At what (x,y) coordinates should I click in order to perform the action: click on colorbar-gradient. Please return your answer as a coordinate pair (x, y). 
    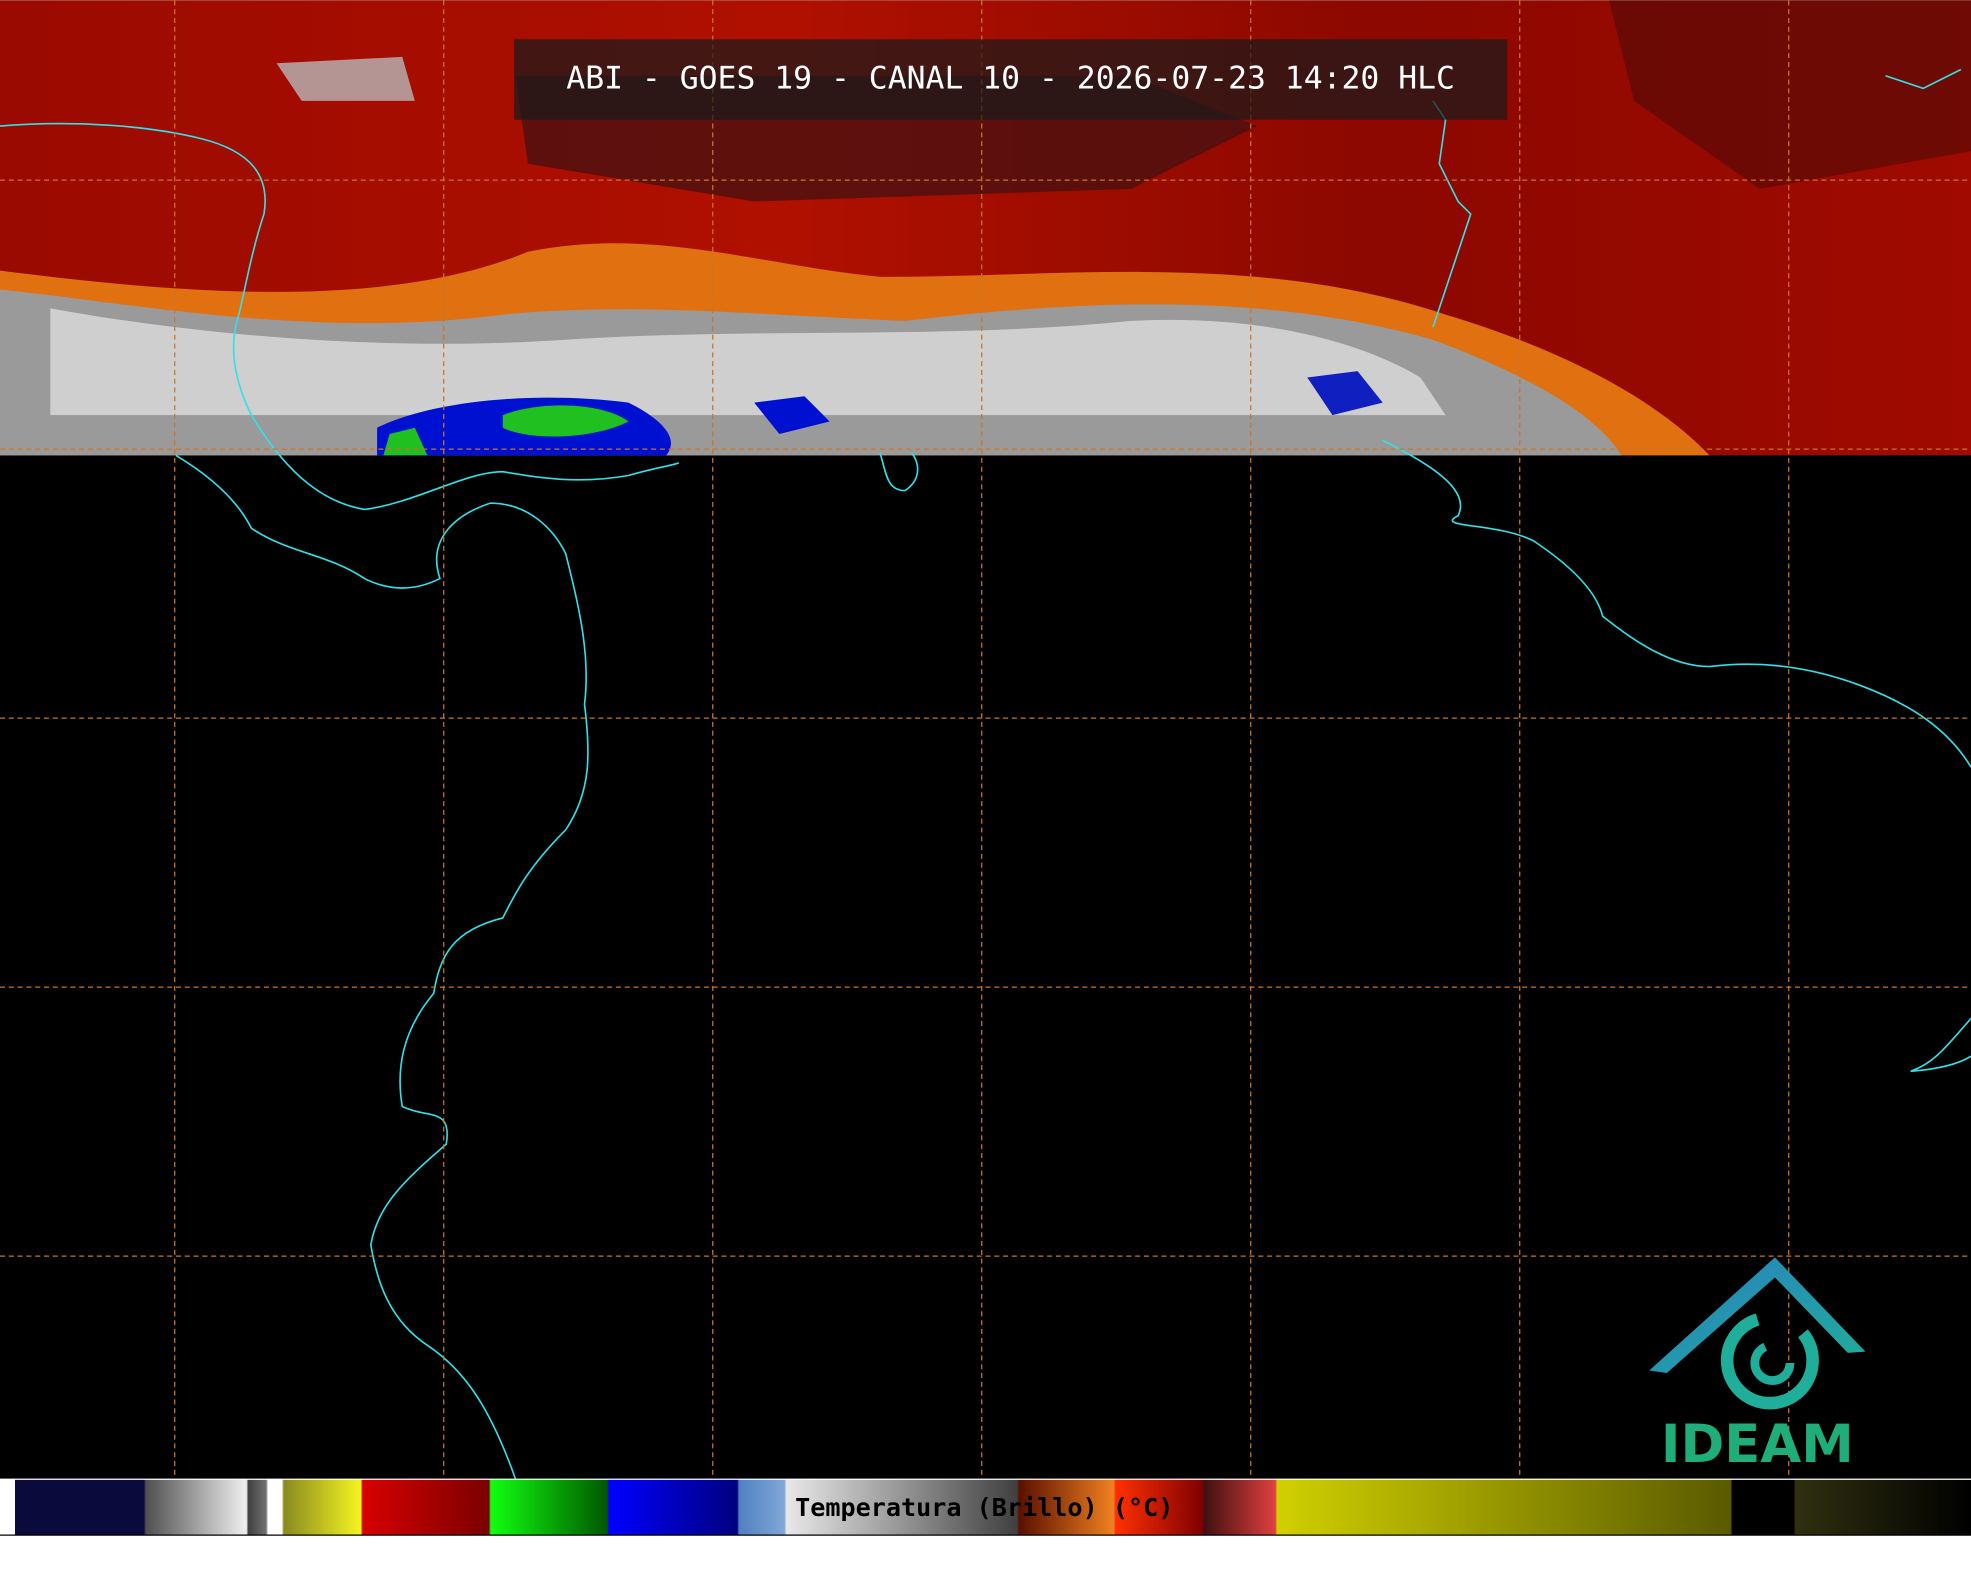
    Looking at the image, I should click on (985, 1507).